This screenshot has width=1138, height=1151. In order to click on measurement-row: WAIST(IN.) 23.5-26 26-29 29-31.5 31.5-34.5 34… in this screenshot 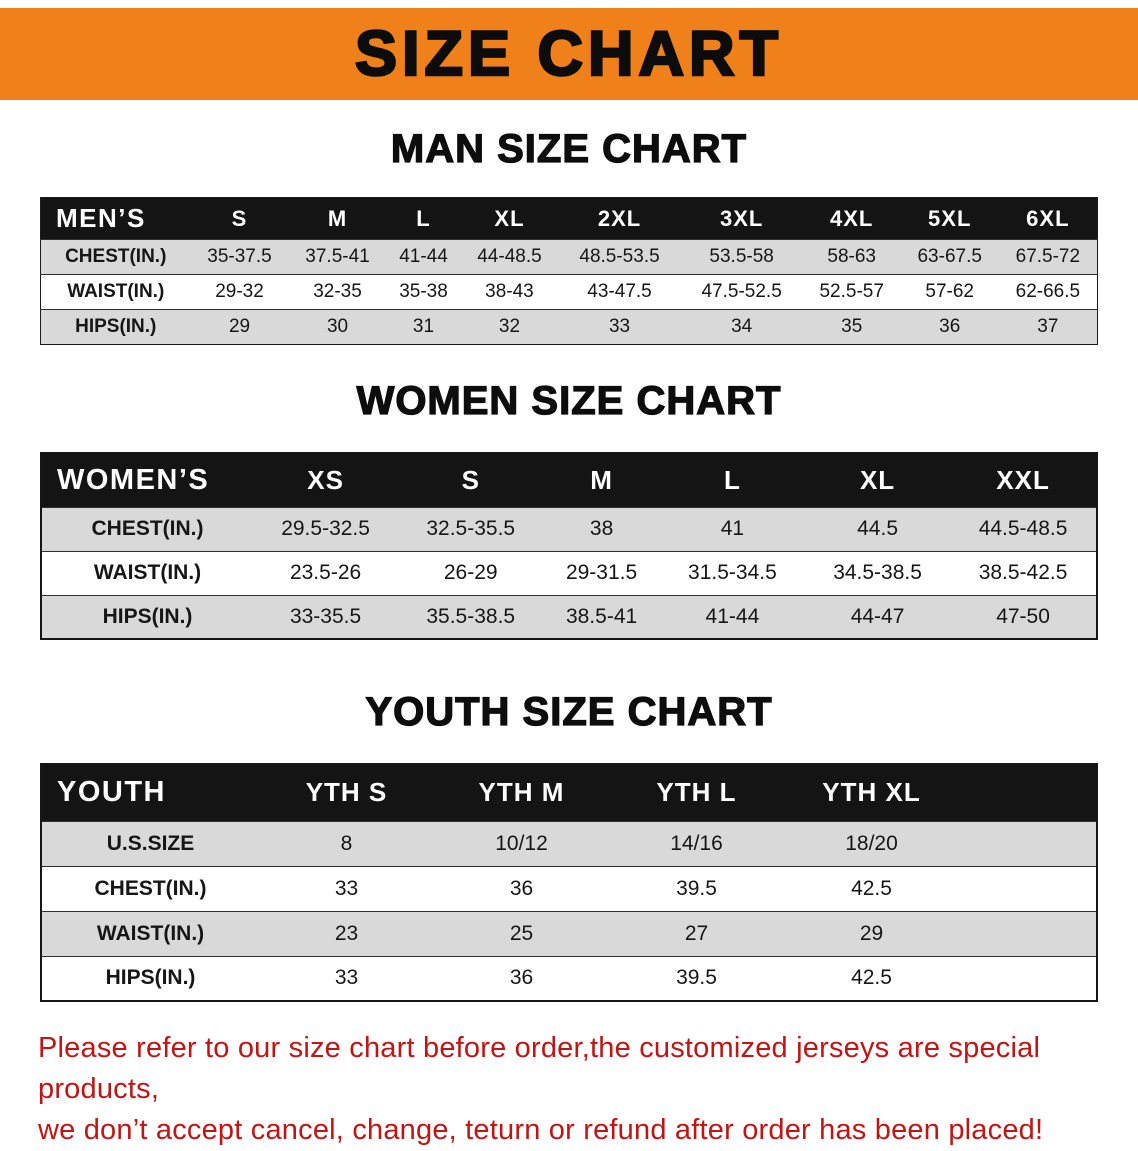, I will do `click(569, 573)`.